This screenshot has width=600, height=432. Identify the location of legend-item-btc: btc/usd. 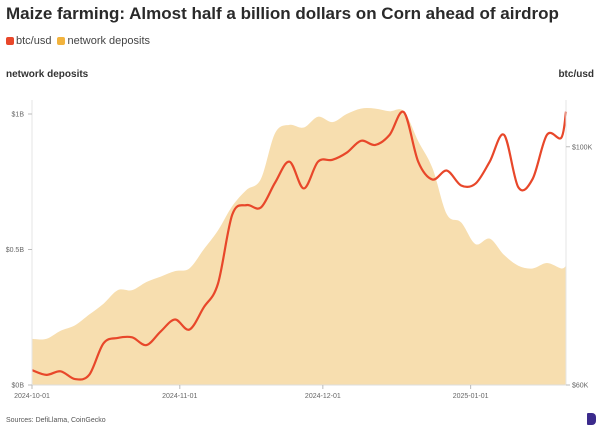
(28, 41).